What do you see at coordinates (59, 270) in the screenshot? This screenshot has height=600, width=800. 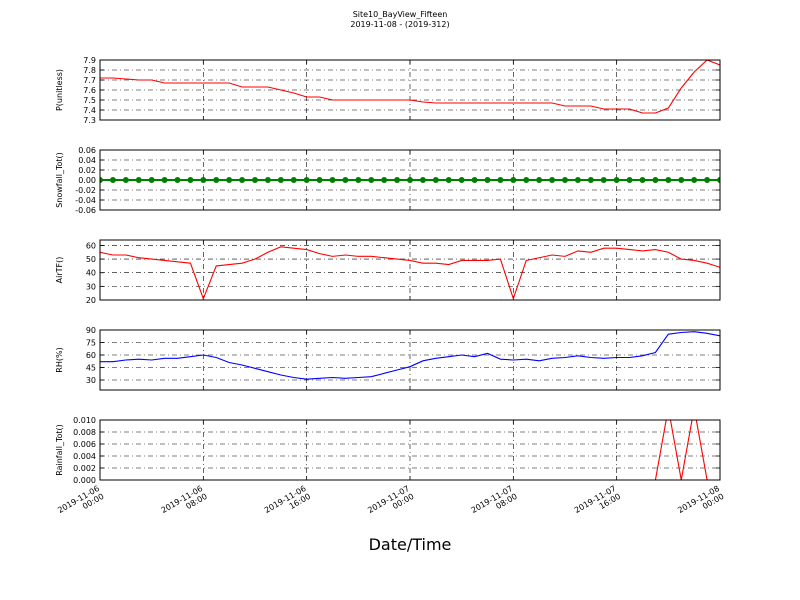 I see `y-axis-label: AirTF()` at bounding box center [59, 270].